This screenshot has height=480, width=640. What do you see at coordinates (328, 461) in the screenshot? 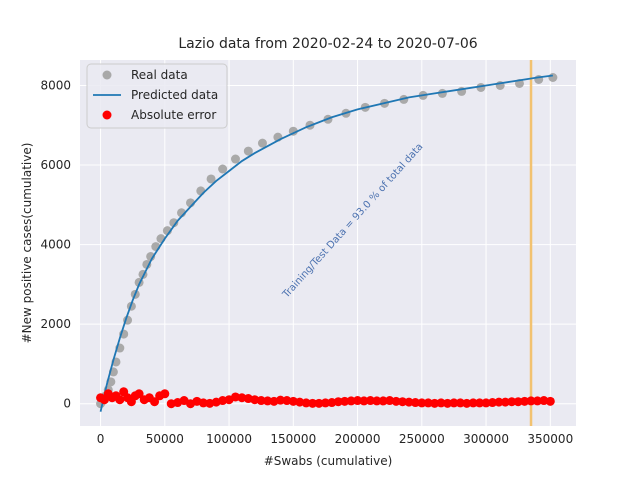
I see `x-axis-label: #Swabs (cumulative)` at bounding box center [328, 461].